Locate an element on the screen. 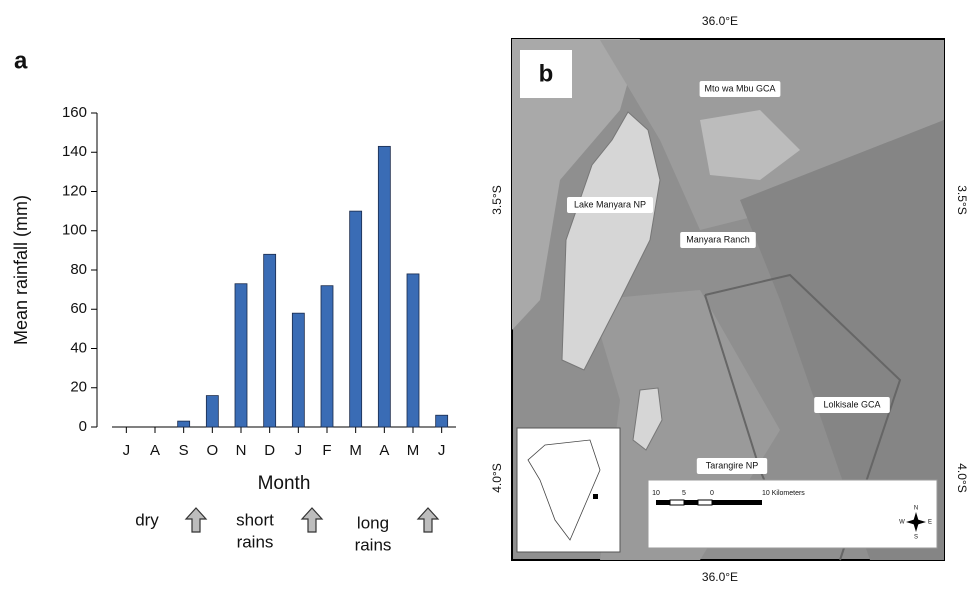  compass-label: E is located at coordinates (930, 523).